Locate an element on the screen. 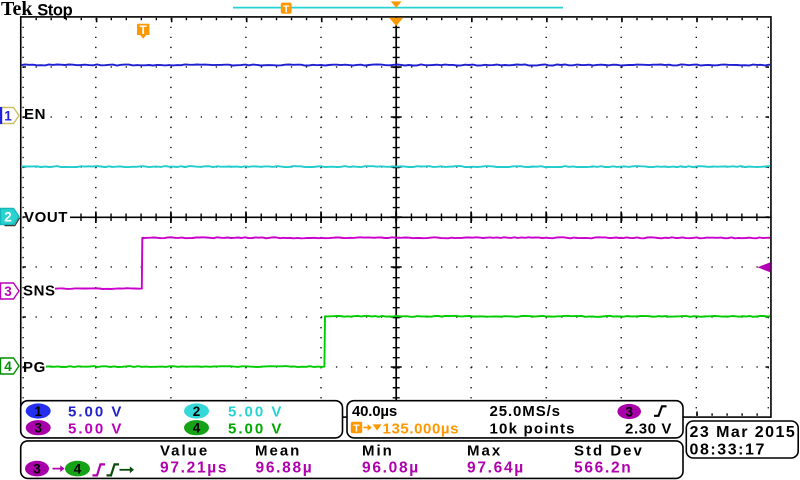 The height and width of the screenshot is (480, 800). svg-text: EN is located at coordinates (35, 114).